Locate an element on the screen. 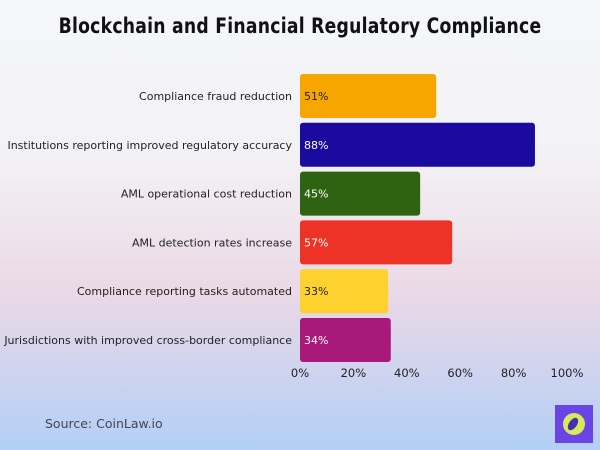  data-label: 88% is located at coordinates (316, 145).